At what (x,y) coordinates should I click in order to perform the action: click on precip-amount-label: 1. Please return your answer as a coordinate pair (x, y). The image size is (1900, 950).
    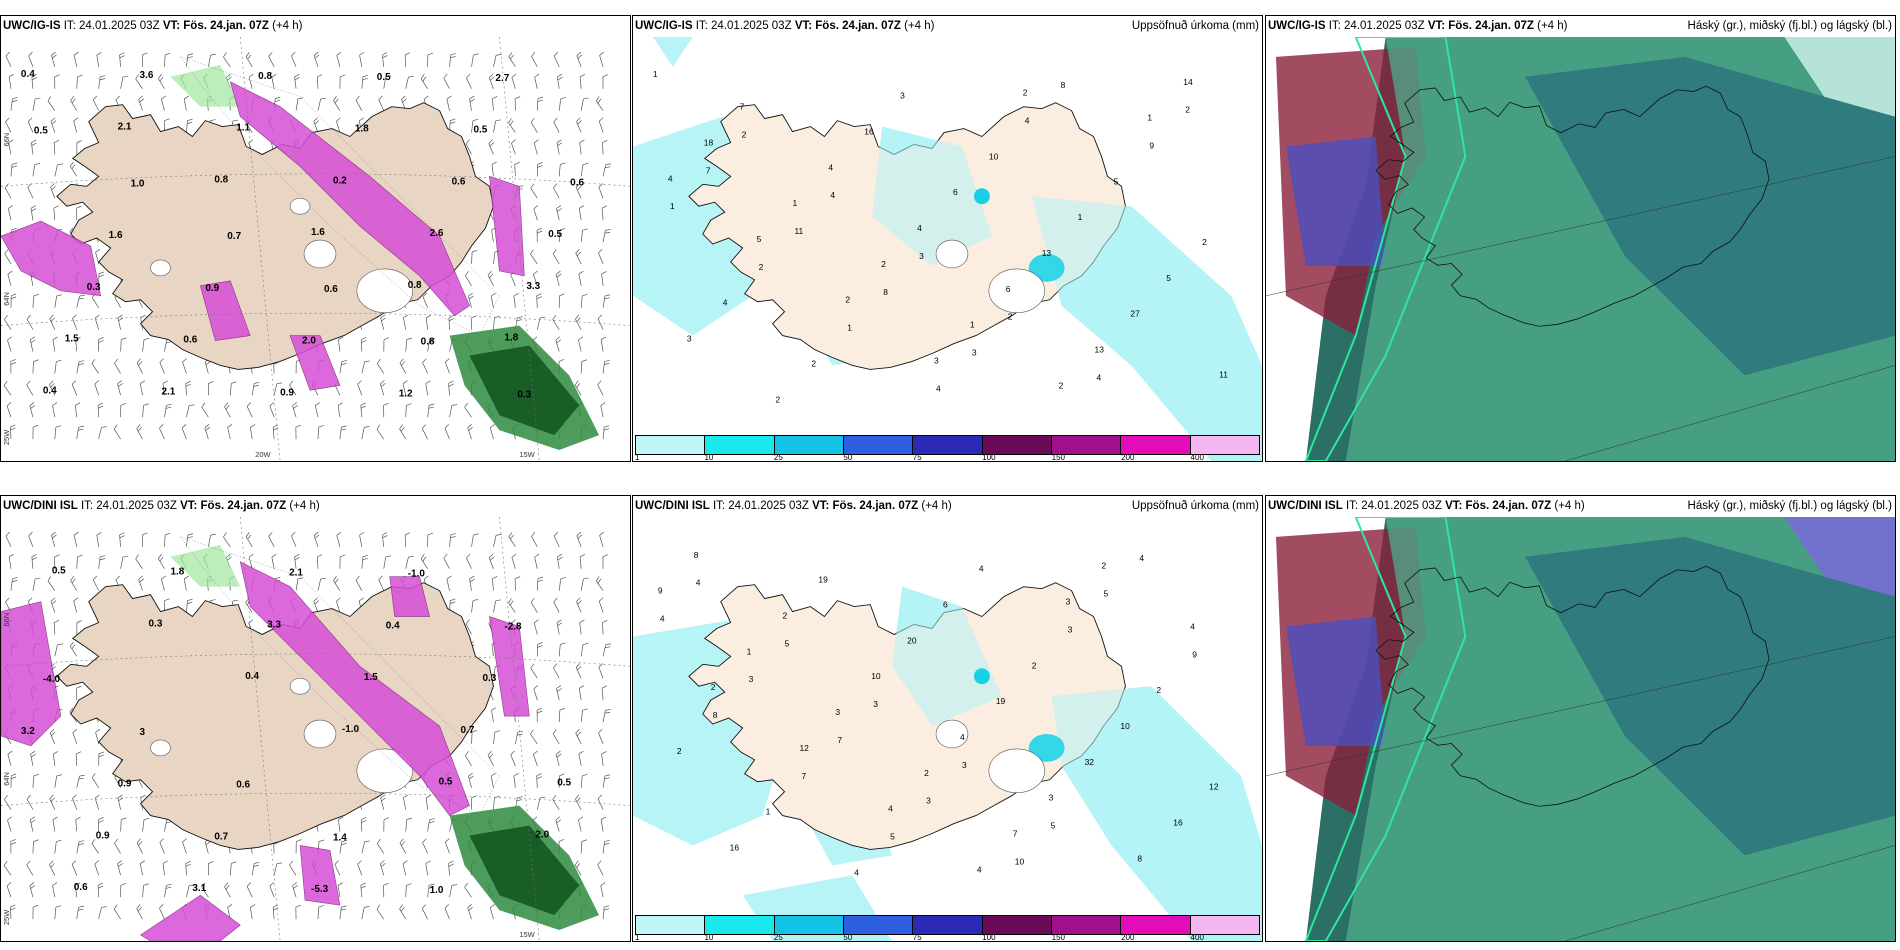
    Looking at the image, I should click on (672, 206).